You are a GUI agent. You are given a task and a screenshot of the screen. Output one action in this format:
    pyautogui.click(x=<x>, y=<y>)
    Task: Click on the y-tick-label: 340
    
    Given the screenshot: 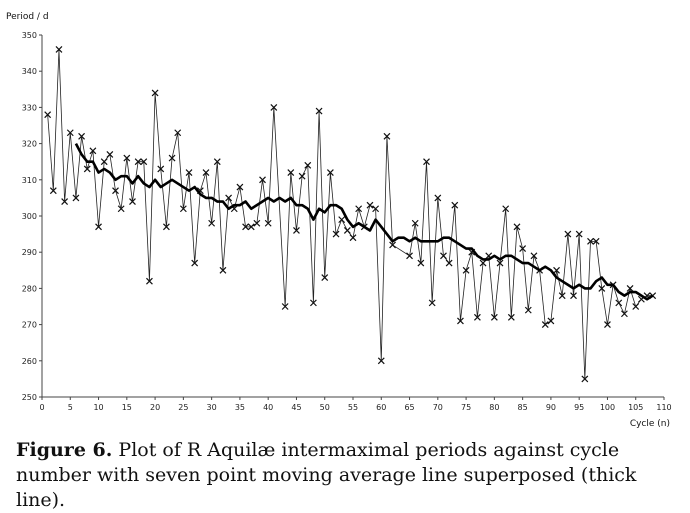 What is the action you would take?
    pyautogui.click(x=29, y=71)
    